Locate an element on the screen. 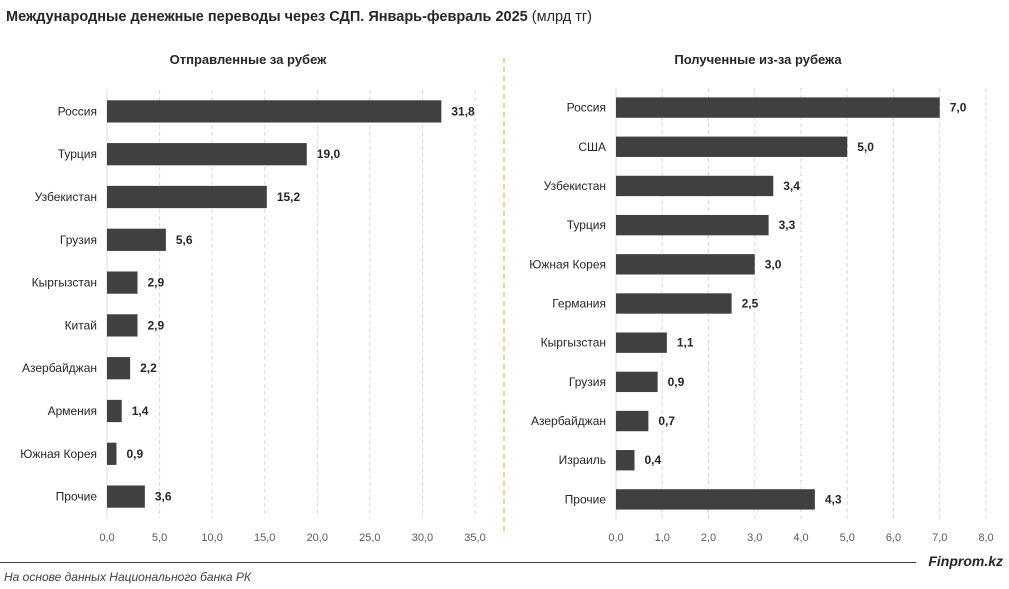  received-category-label: США is located at coordinates (592, 147).